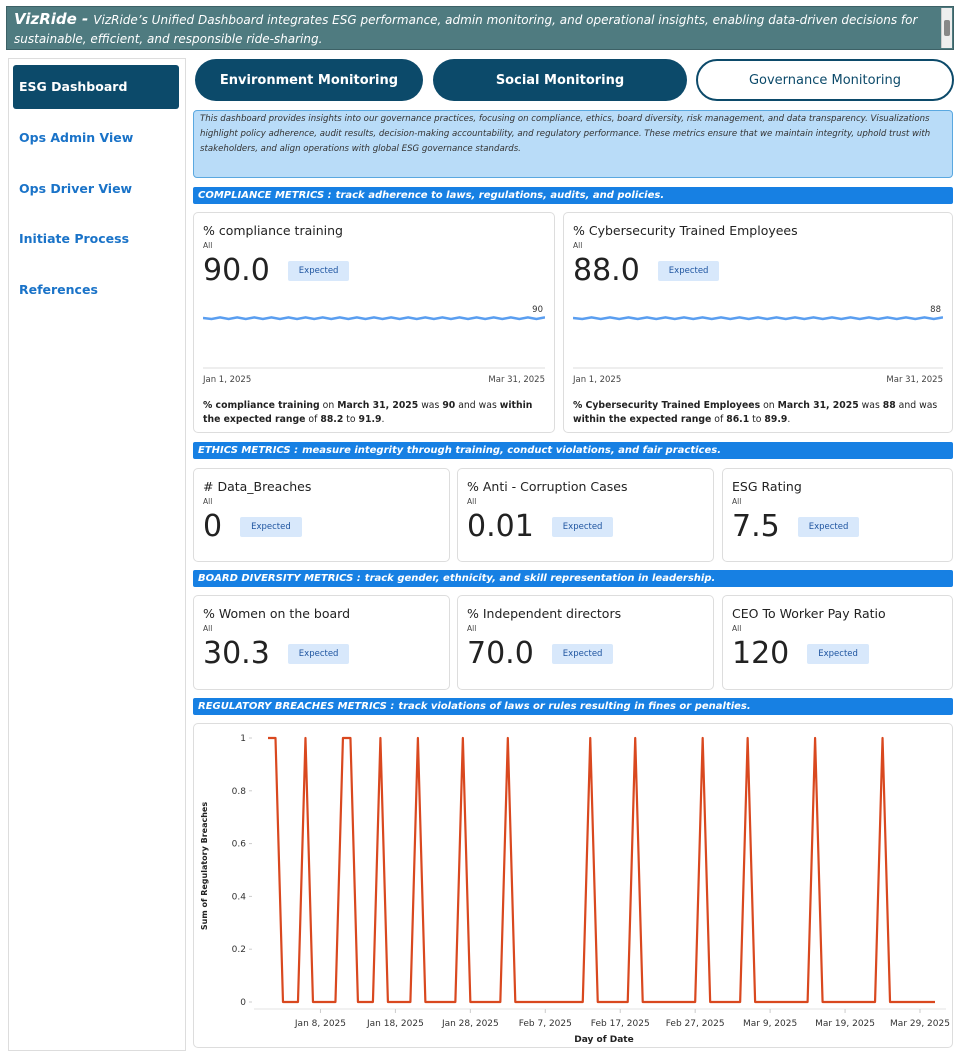 This screenshot has width=960, height=1056. What do you see at coordinates (213, 526) in the screenshot?
I see `kpi-value: 0` at bounding box center [213, 526].